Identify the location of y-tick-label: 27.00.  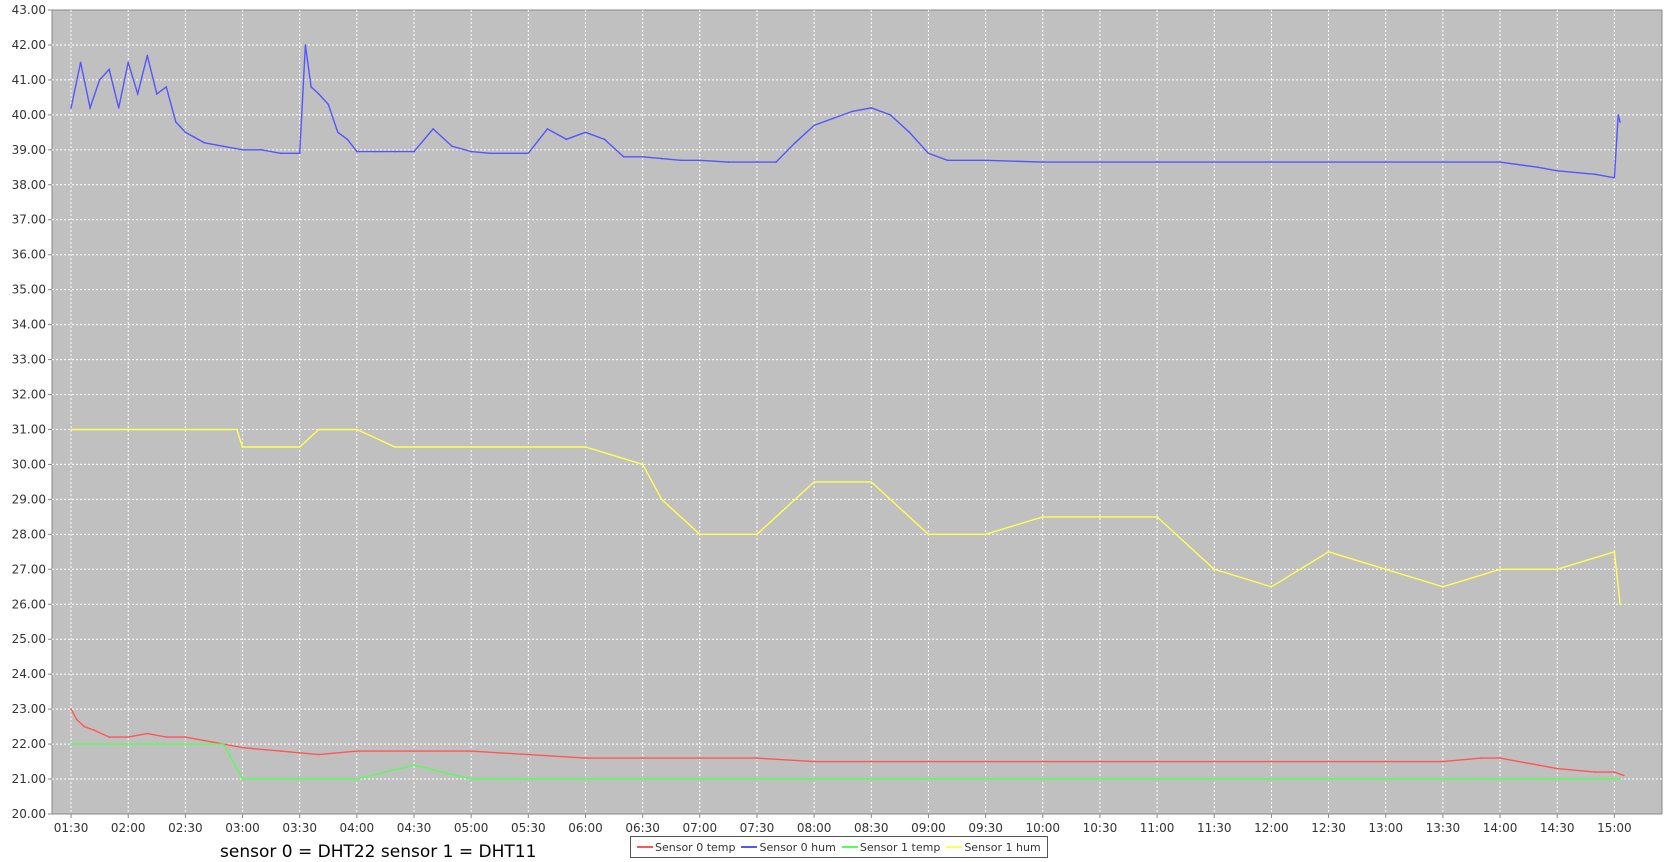
(29, 569).